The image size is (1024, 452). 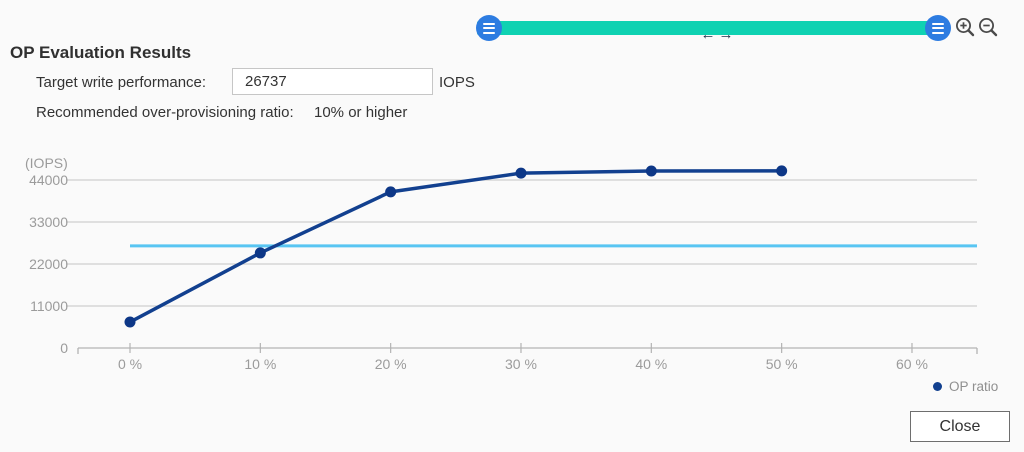 I want to click on y-tick-label: 11000, so click(x=49, y=306).